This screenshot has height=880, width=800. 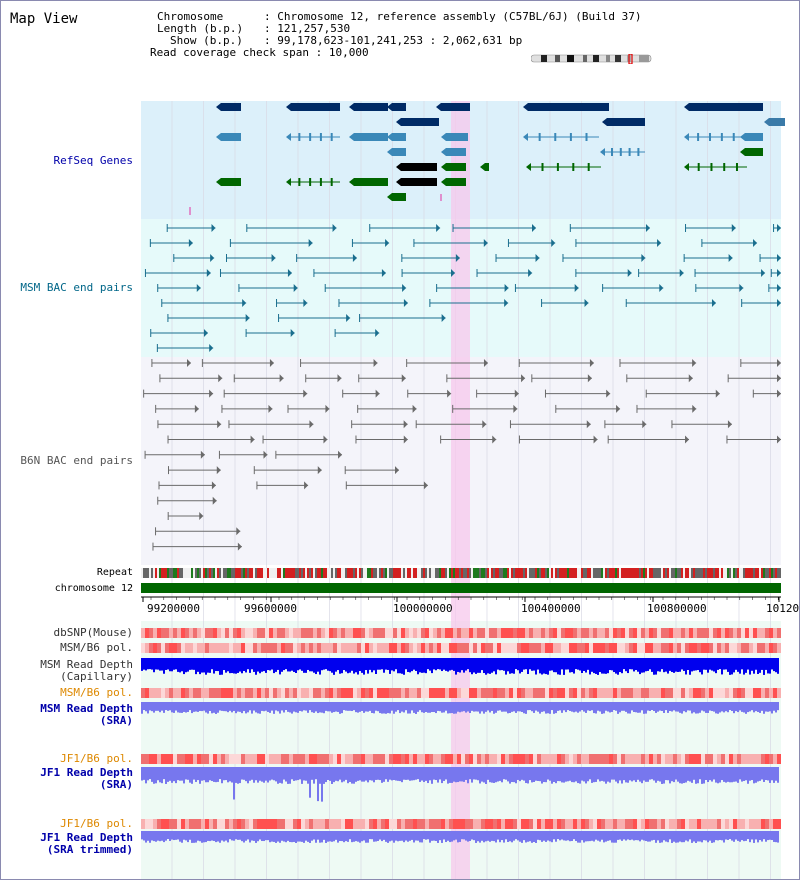 What do you see at coordinates (200, 28) in the screenshot?
I see `length-label: Length (b.p.)` at bounding box center [200, 28].